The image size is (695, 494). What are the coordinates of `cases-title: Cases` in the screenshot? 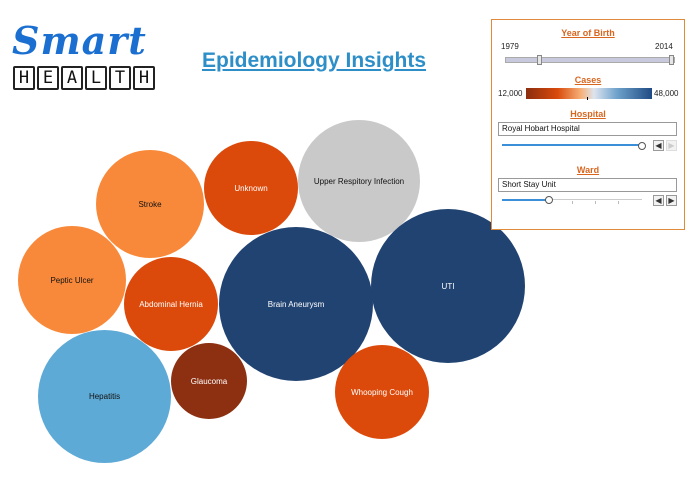 It's located at (588, 80).